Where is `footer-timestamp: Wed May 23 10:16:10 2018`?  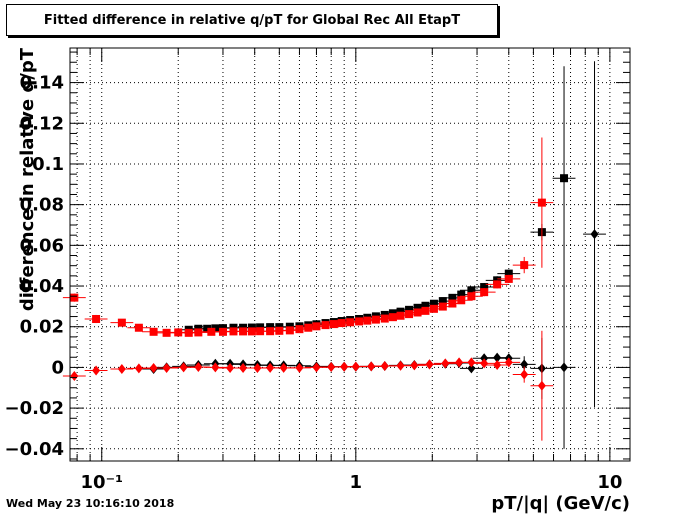
footer-timestamp: Wed May 23 10:16:10 2018 is located at coordinates (90, 503).